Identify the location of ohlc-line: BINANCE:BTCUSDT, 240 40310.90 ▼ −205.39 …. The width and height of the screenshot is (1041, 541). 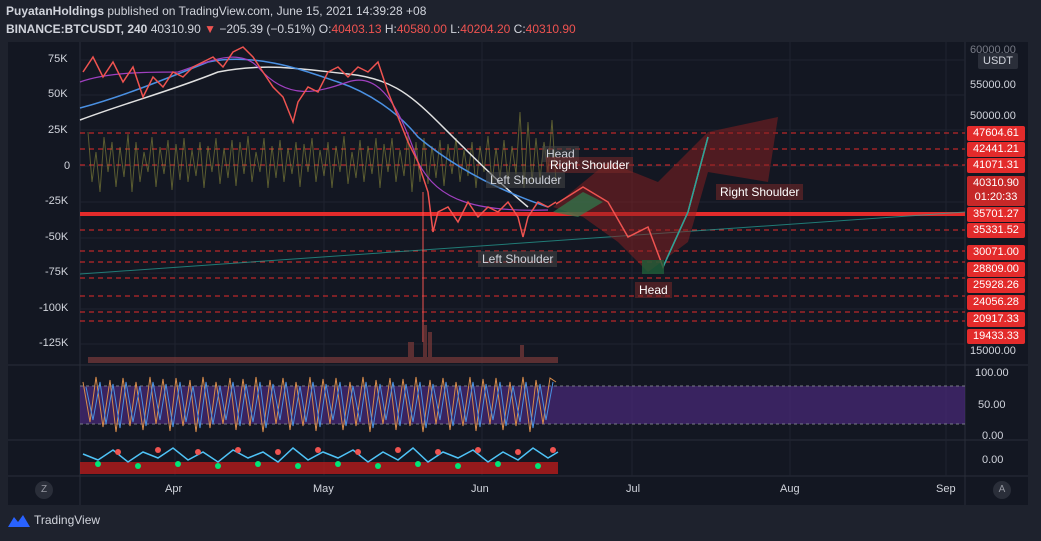
(291, 29).